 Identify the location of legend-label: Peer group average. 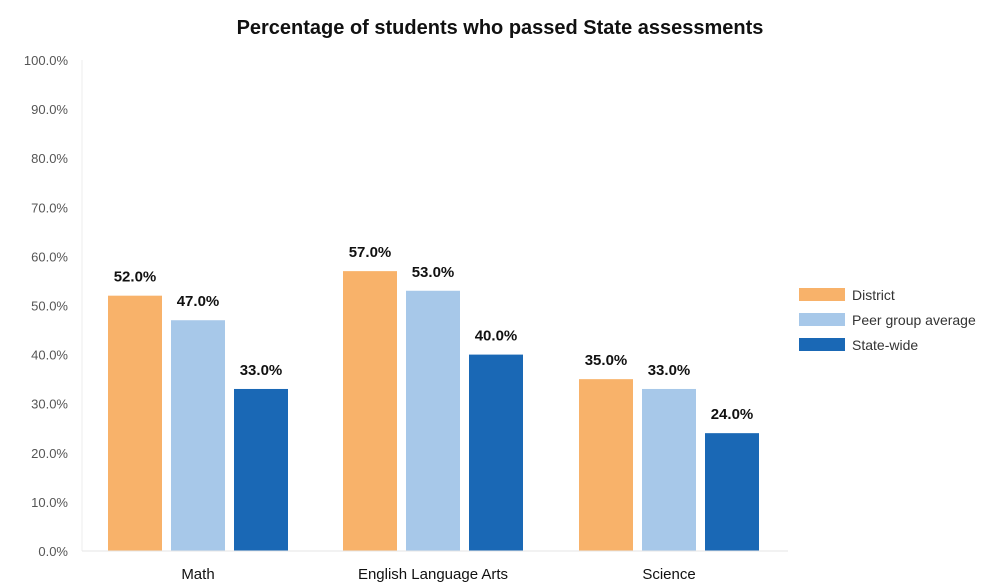
(914, 320).